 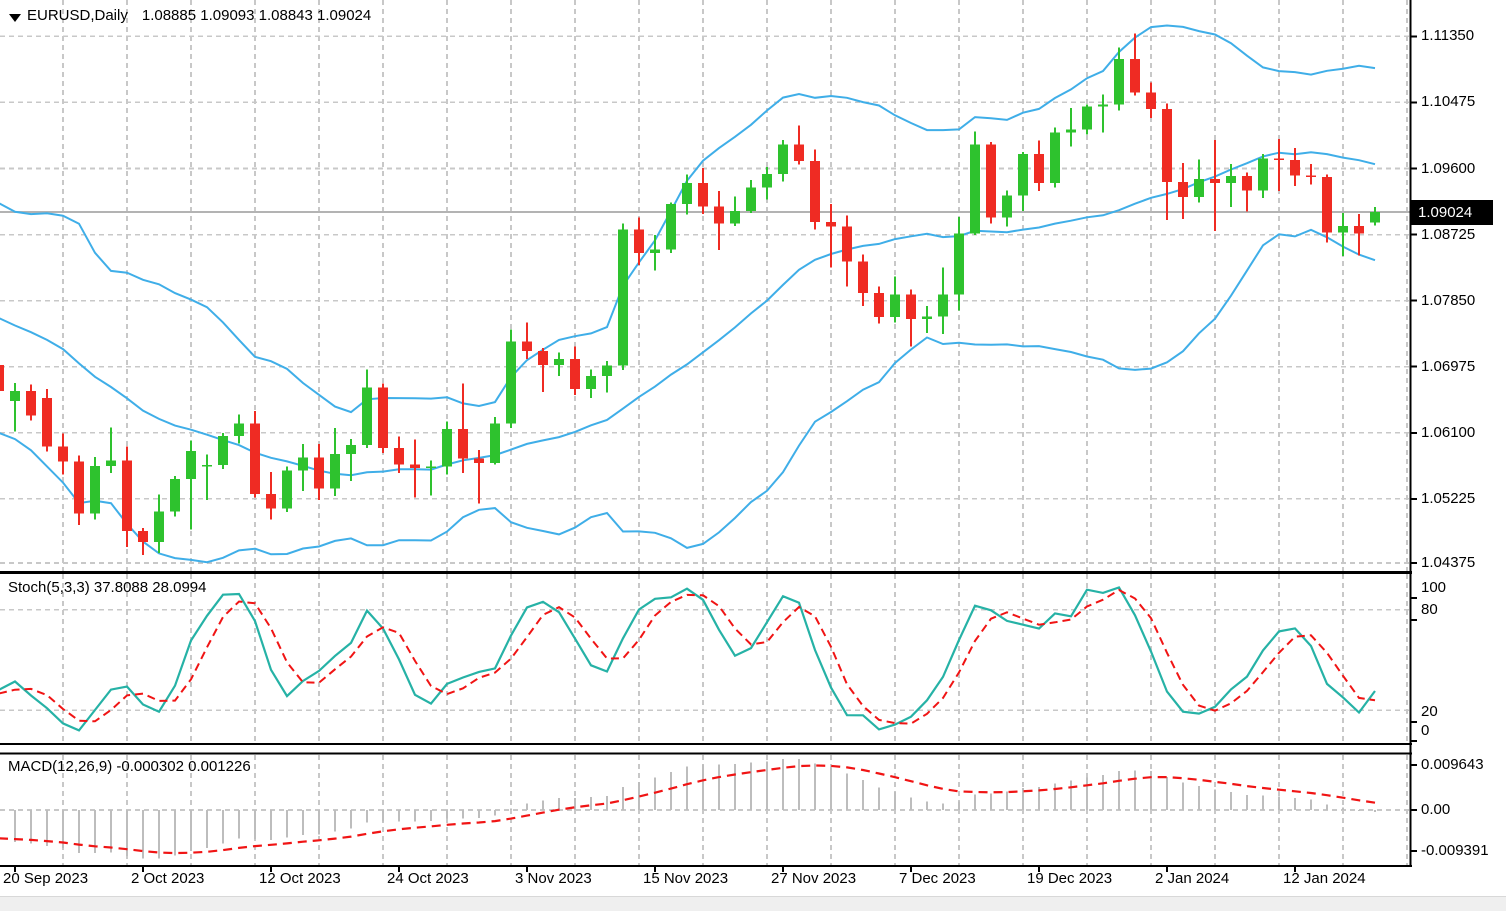 I want to click on stoch-d-line, so click(x=688, y=656).